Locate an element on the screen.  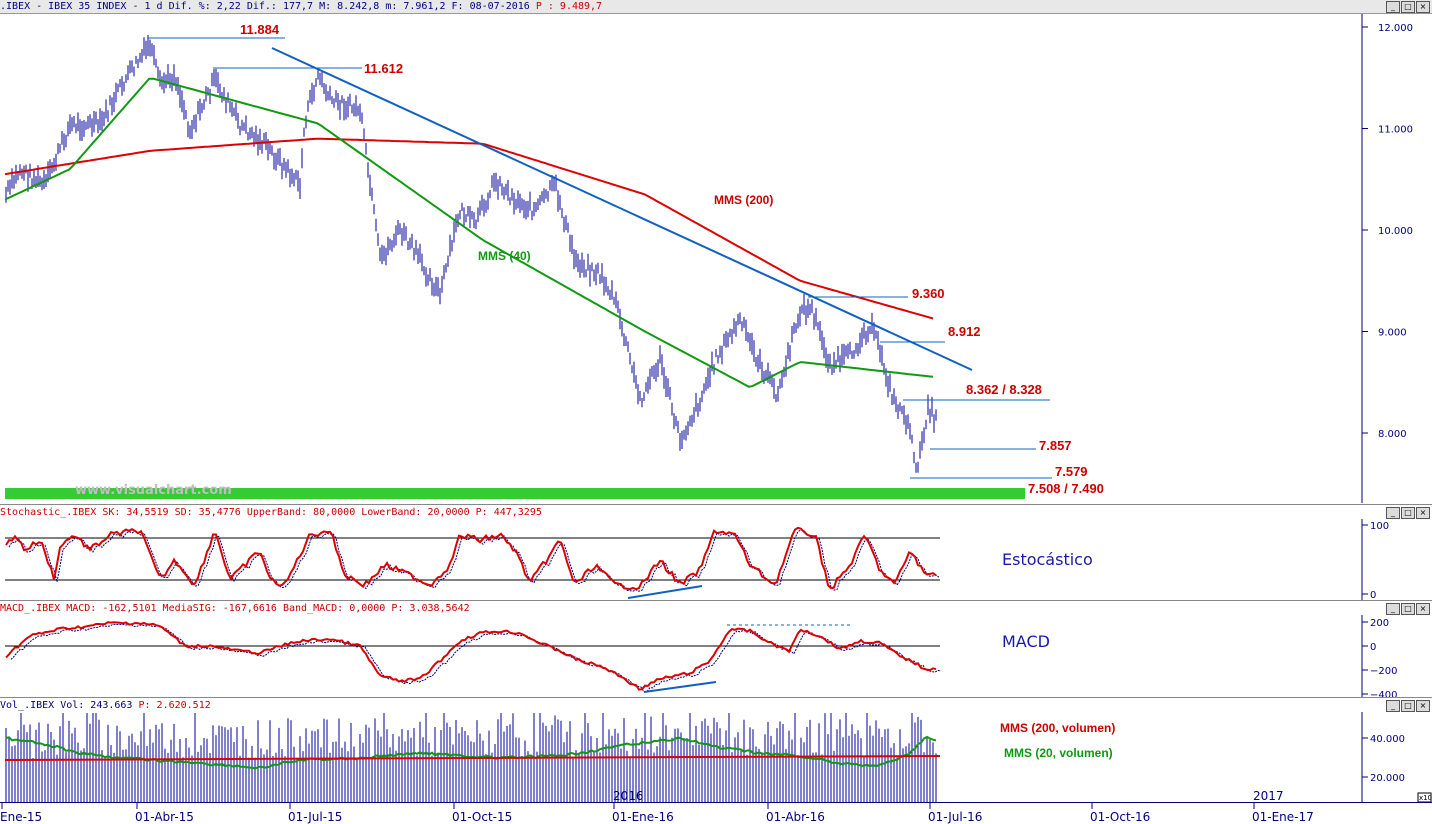
x-tick-label: 01-Ene-16 is located at coordinates (643, 817).